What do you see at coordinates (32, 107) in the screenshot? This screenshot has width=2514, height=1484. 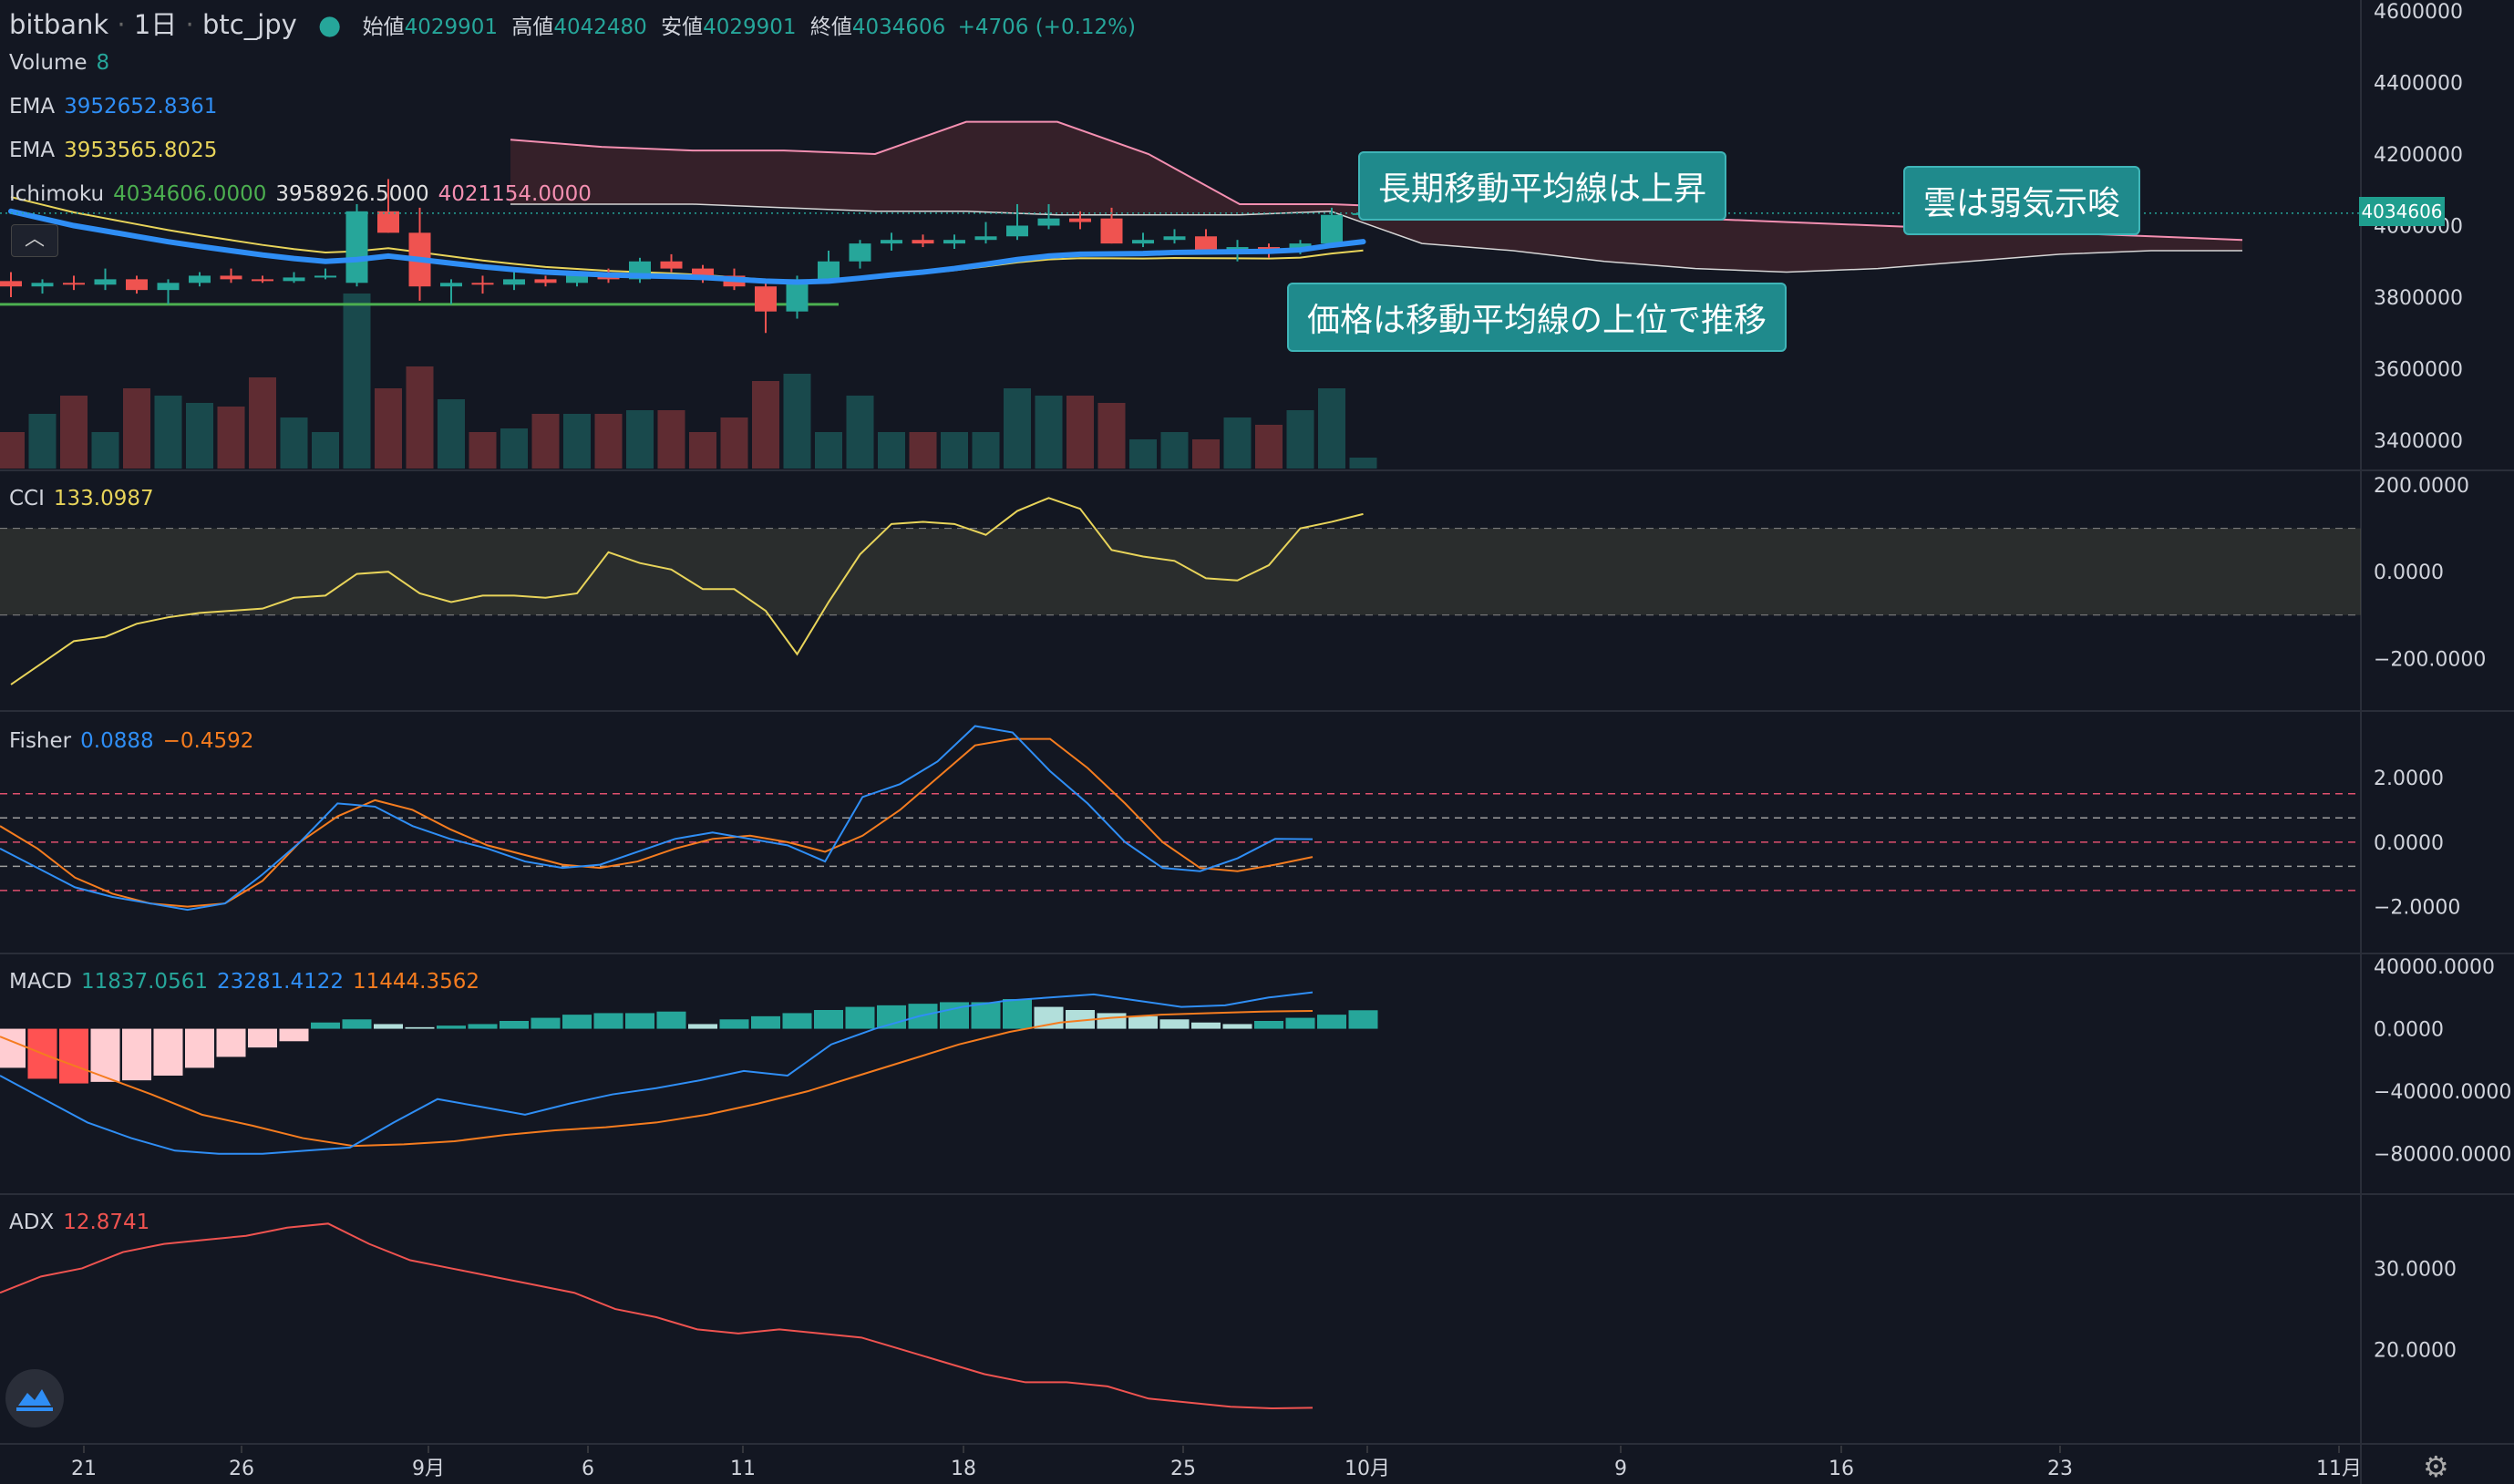 I see `ema1-label: EMA` at bounding box center [32, 107].